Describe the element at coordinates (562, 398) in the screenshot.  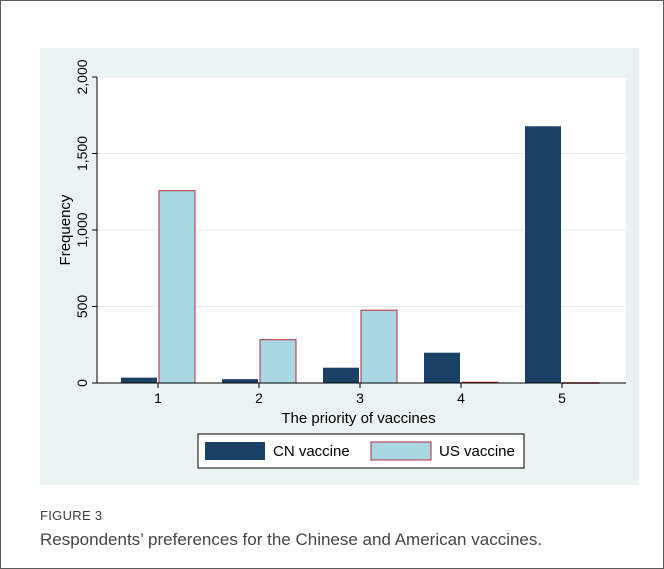
I see `x-tick-label: 5` at that location.